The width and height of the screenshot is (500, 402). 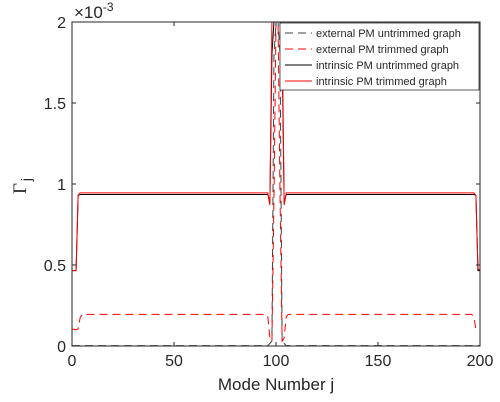 What do you see at coordinates (276, 361) in the screenshot?
I see `x-tick-label: 100` at bounding box center [276, 361].